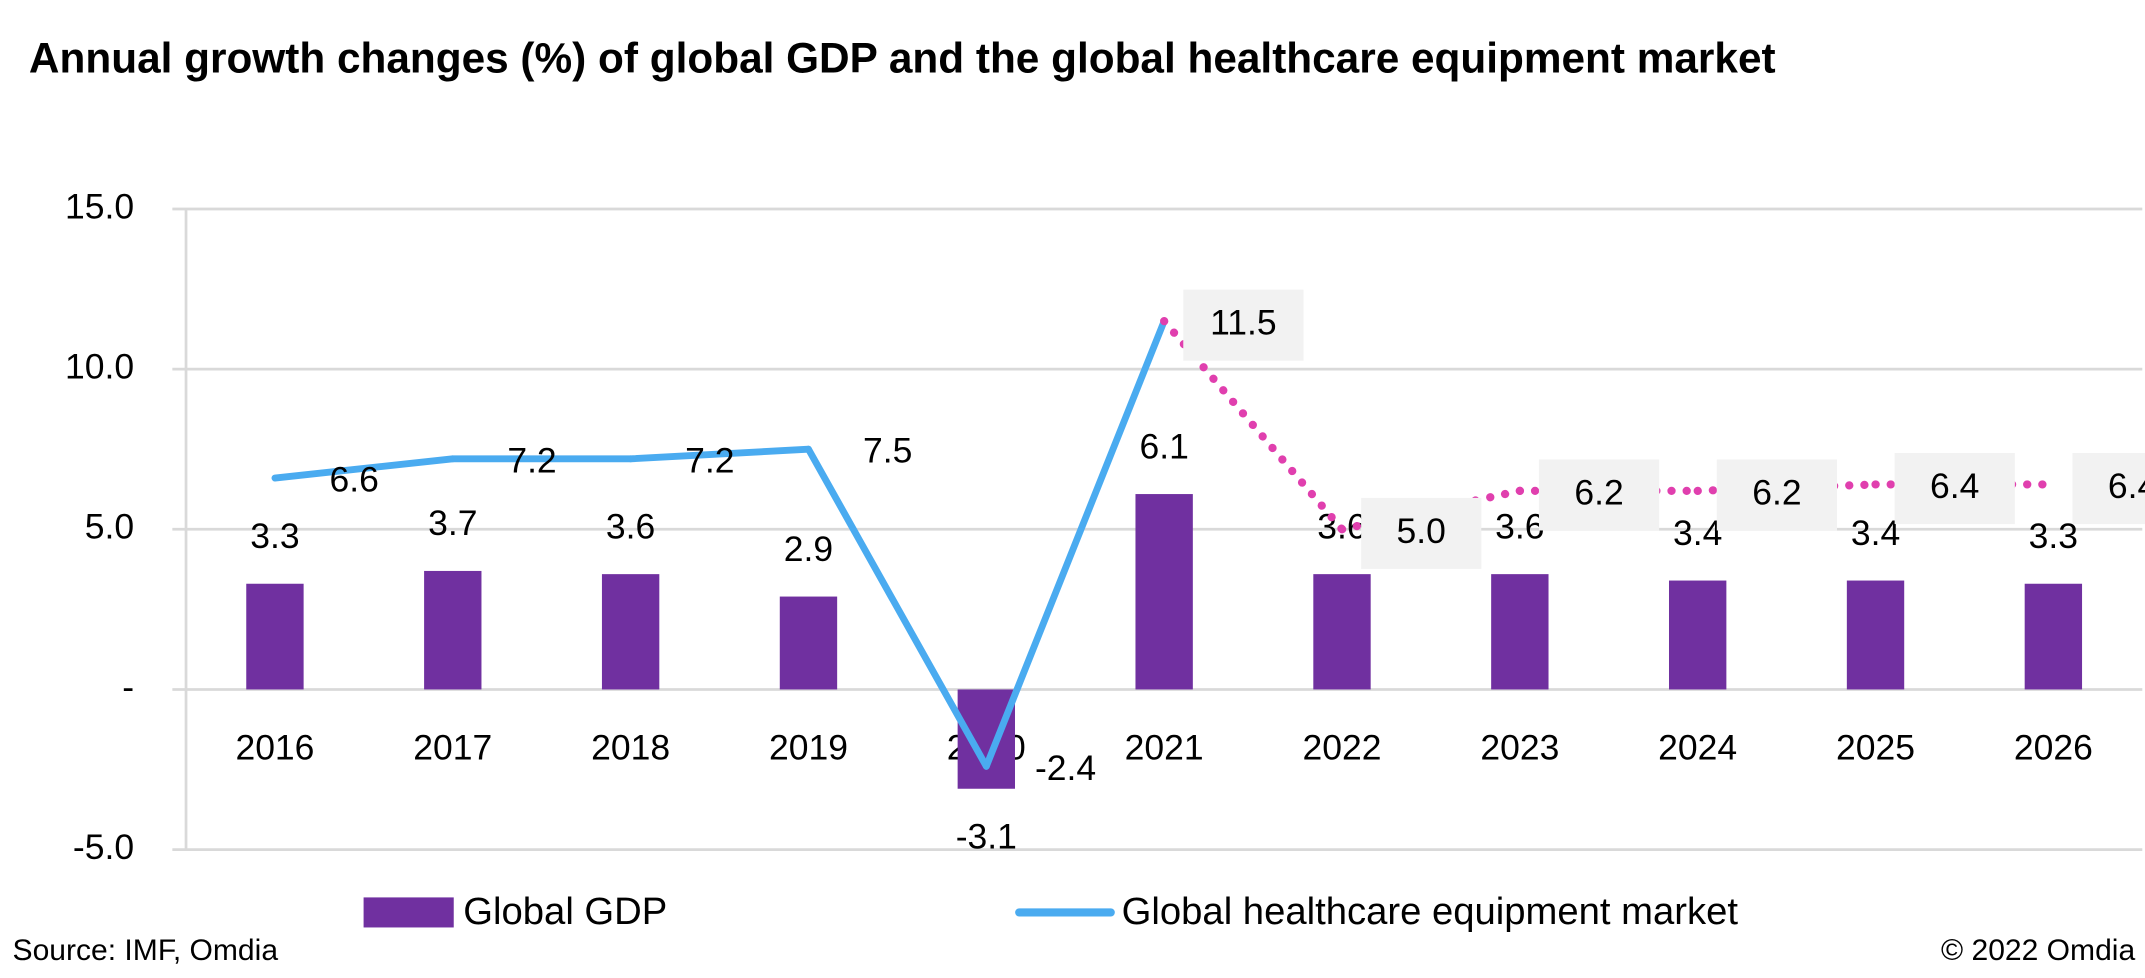  What do you see at coordinates (452, 747) in the screenshot?
I see `x-tick-label: 2017` at bounding box center [452, 747].